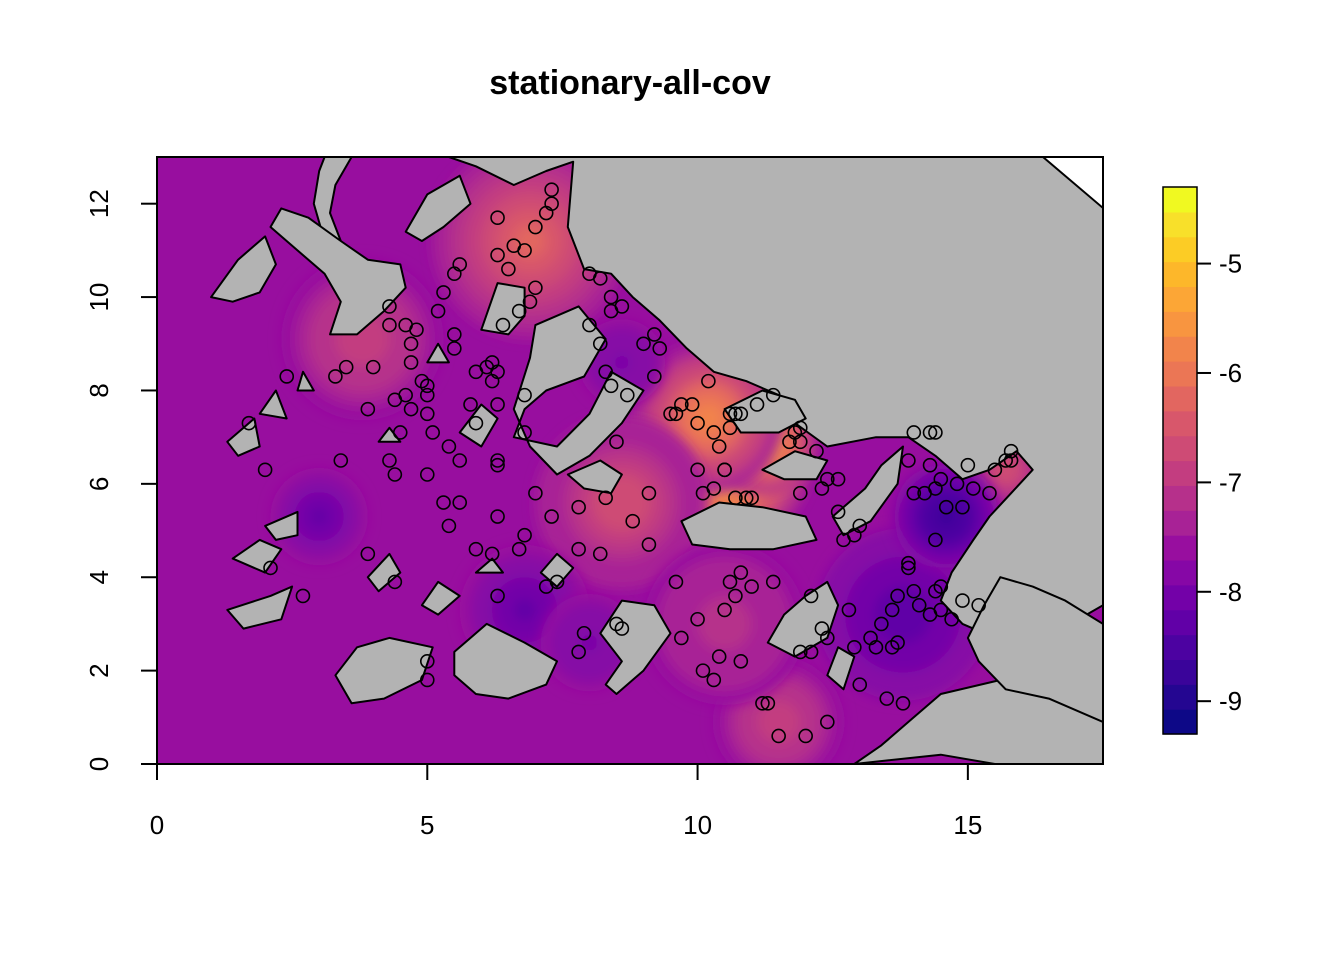 This screenshot has height=960, width=1344. Describe the element at coordinates (99, 670) in the screenshot. I see `y-tick-label: 2` at that location.